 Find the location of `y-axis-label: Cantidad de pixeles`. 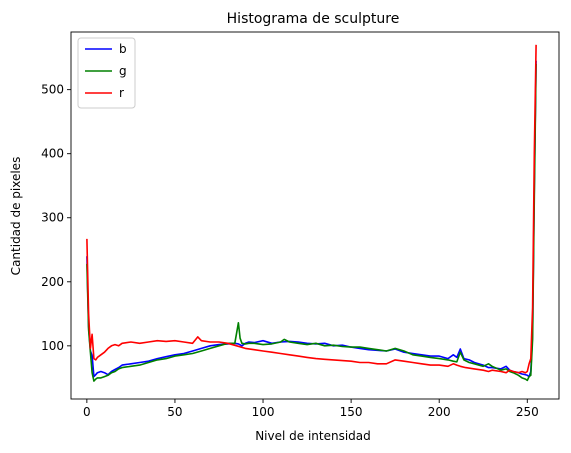

y-axis-label: Cantidad de pixeles is located at coordinates (16, 216).